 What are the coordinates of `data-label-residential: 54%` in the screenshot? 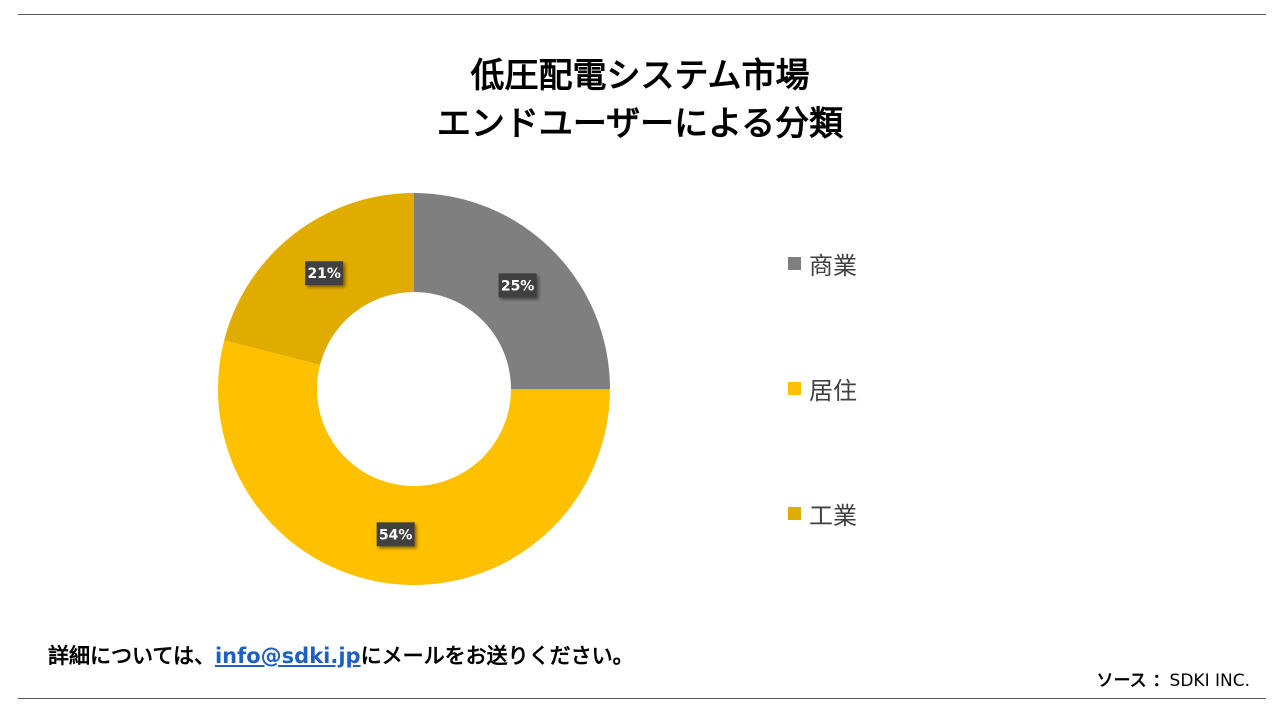 It's located at (395, 534).